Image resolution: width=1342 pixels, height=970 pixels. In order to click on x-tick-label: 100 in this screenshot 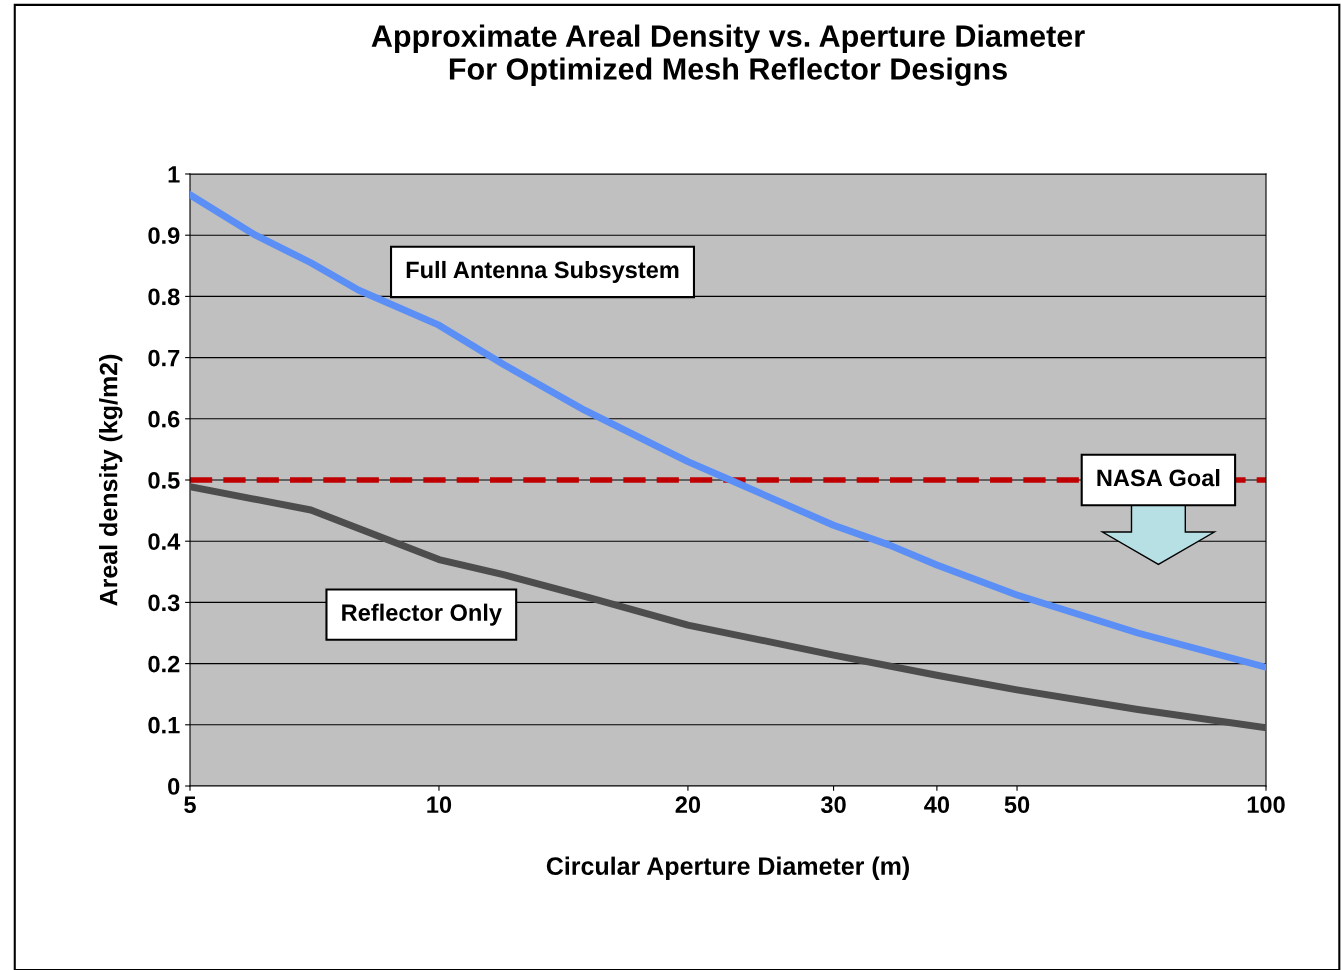, I will do `click(1266, 805)`.